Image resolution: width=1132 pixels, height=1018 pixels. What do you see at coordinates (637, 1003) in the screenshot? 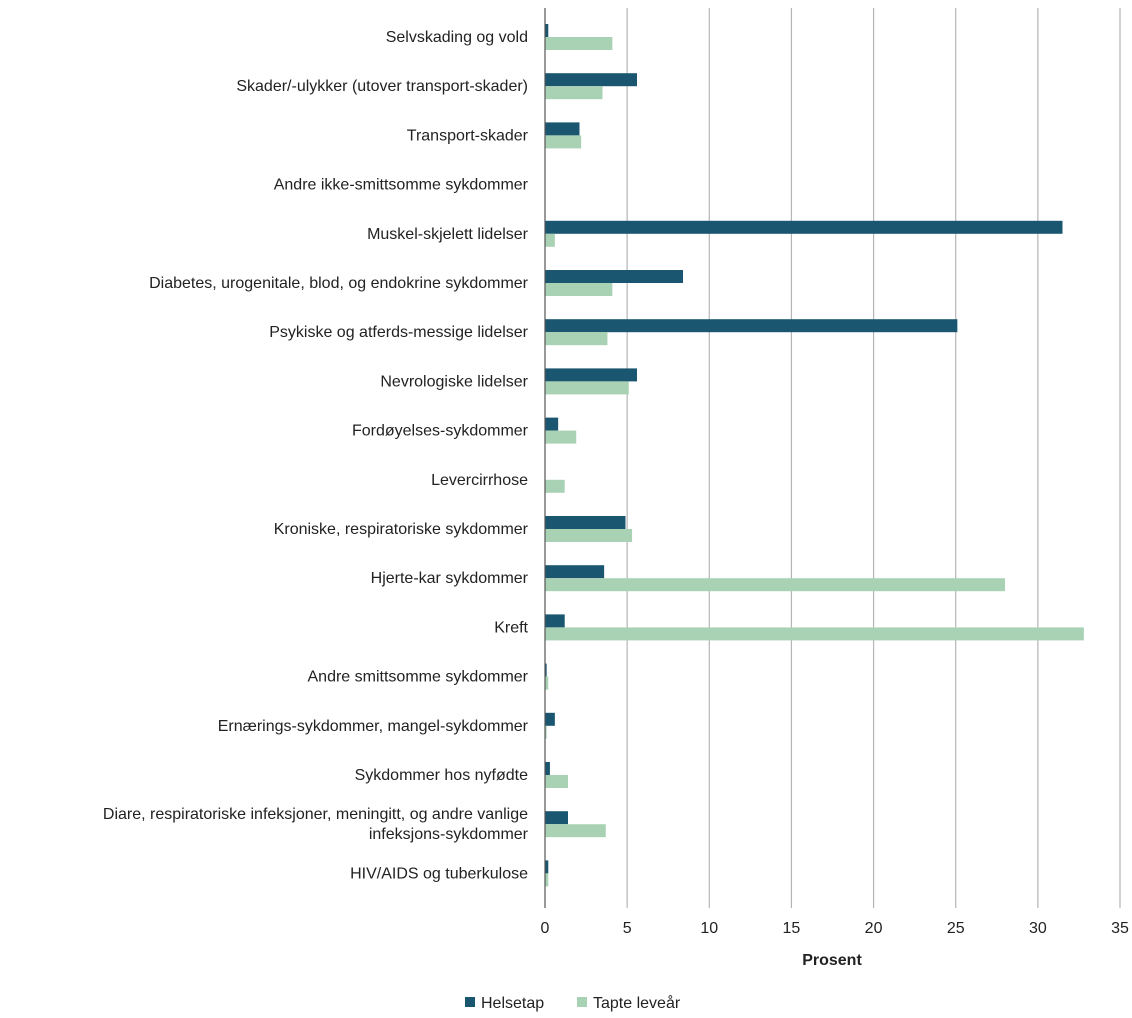
I see `legend-label: Tapte leveår` at bounding box center [637, 1003].